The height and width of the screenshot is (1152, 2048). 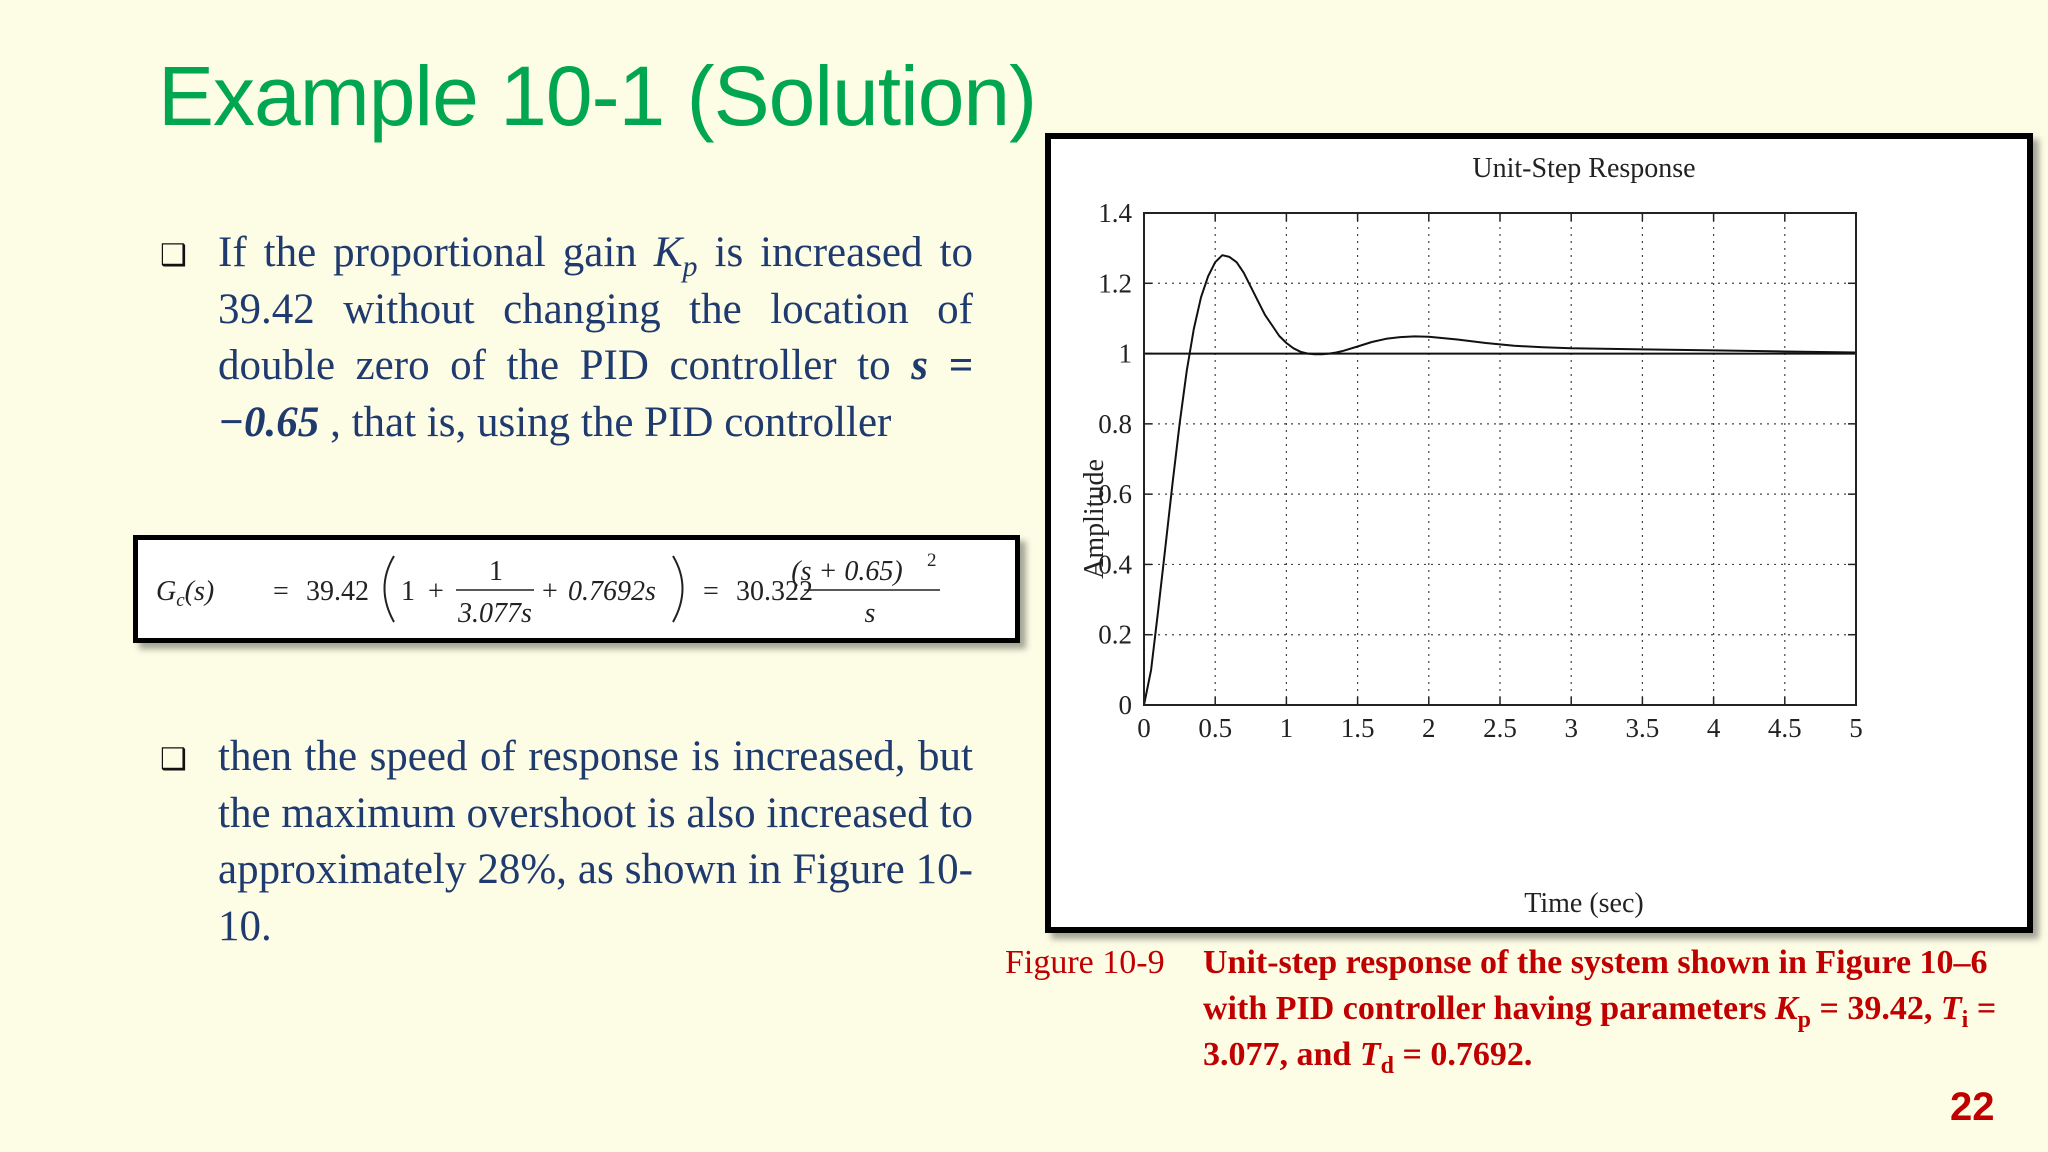 I want to click on x-tick-label: 0, so click(x=1144, y=728).